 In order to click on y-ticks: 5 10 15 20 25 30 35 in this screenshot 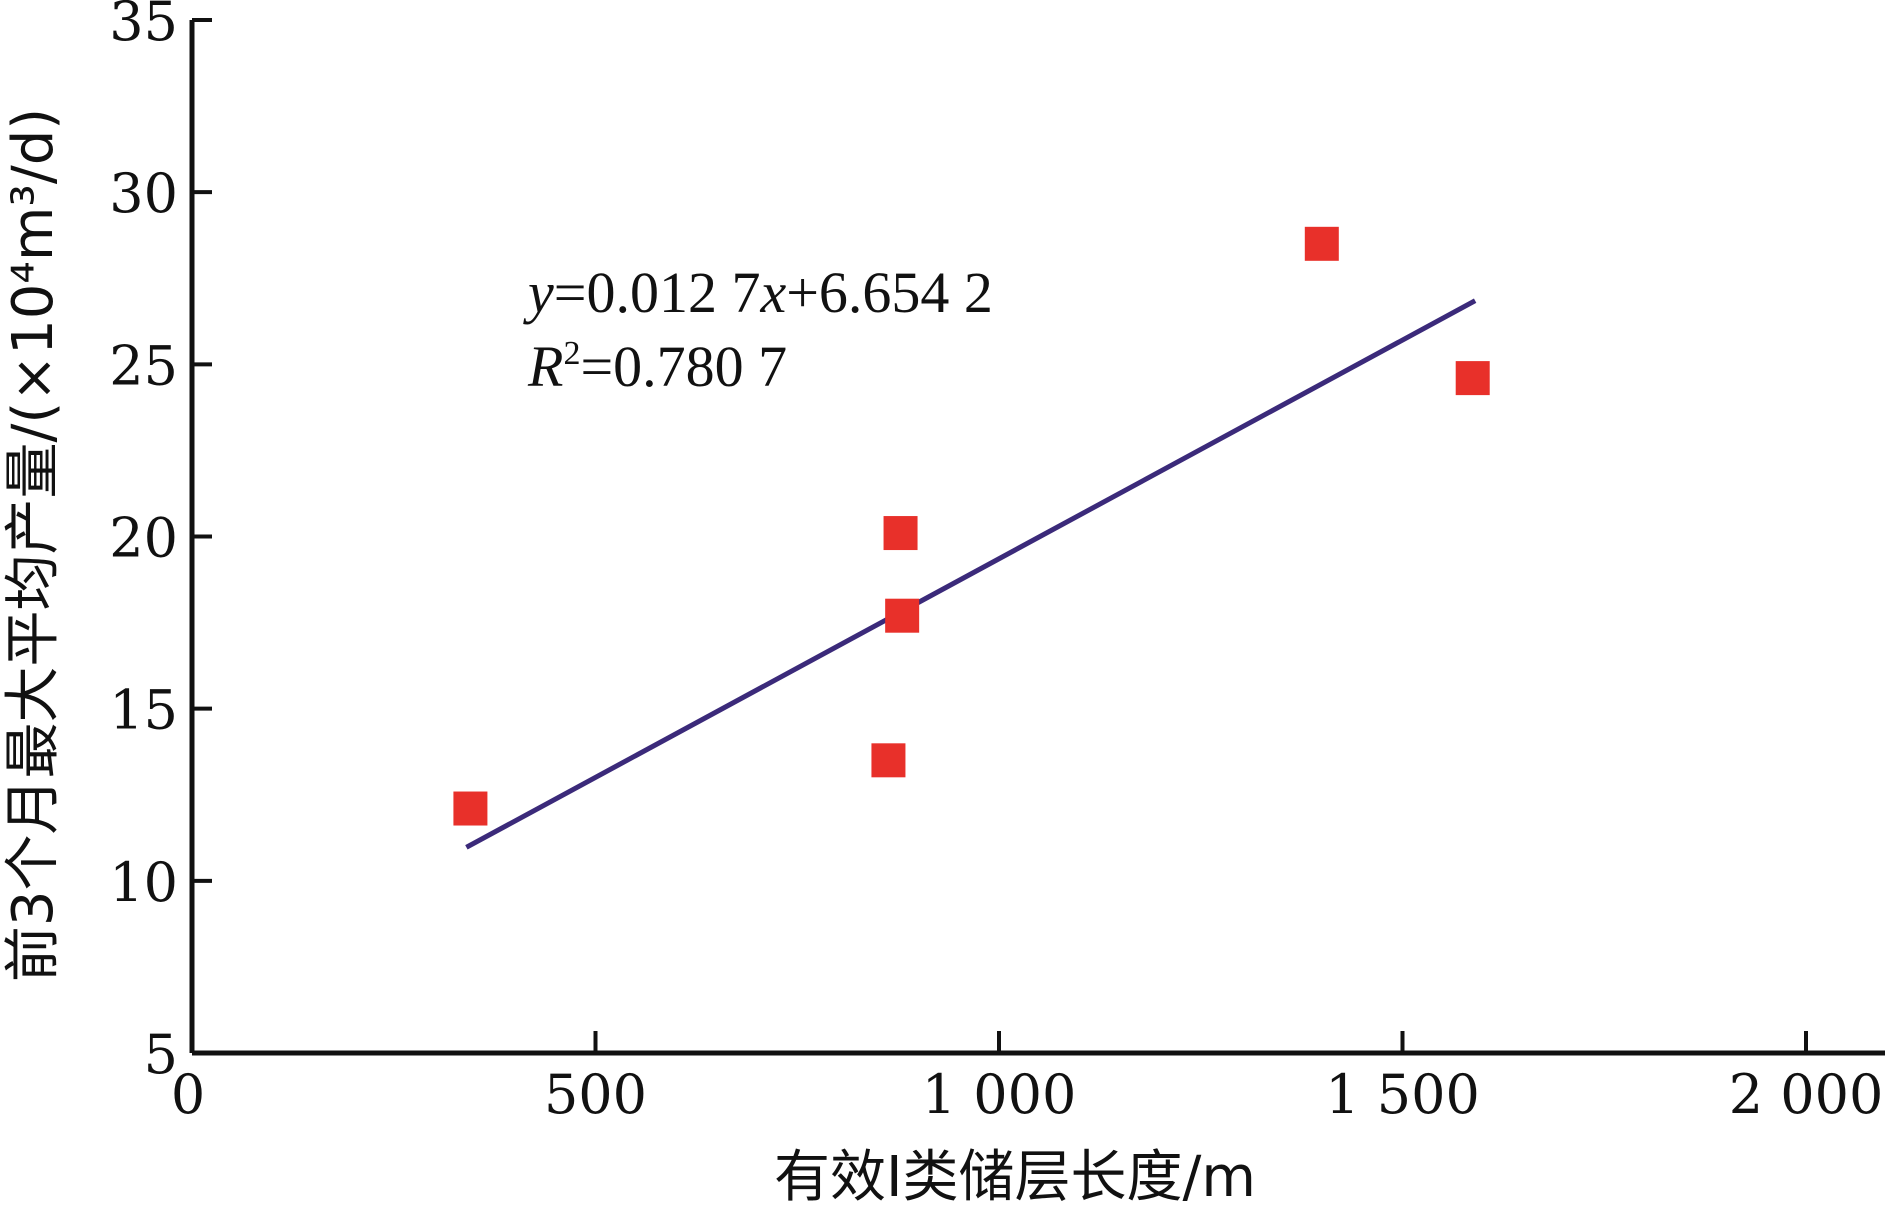, I will do `click(160, 543)`.